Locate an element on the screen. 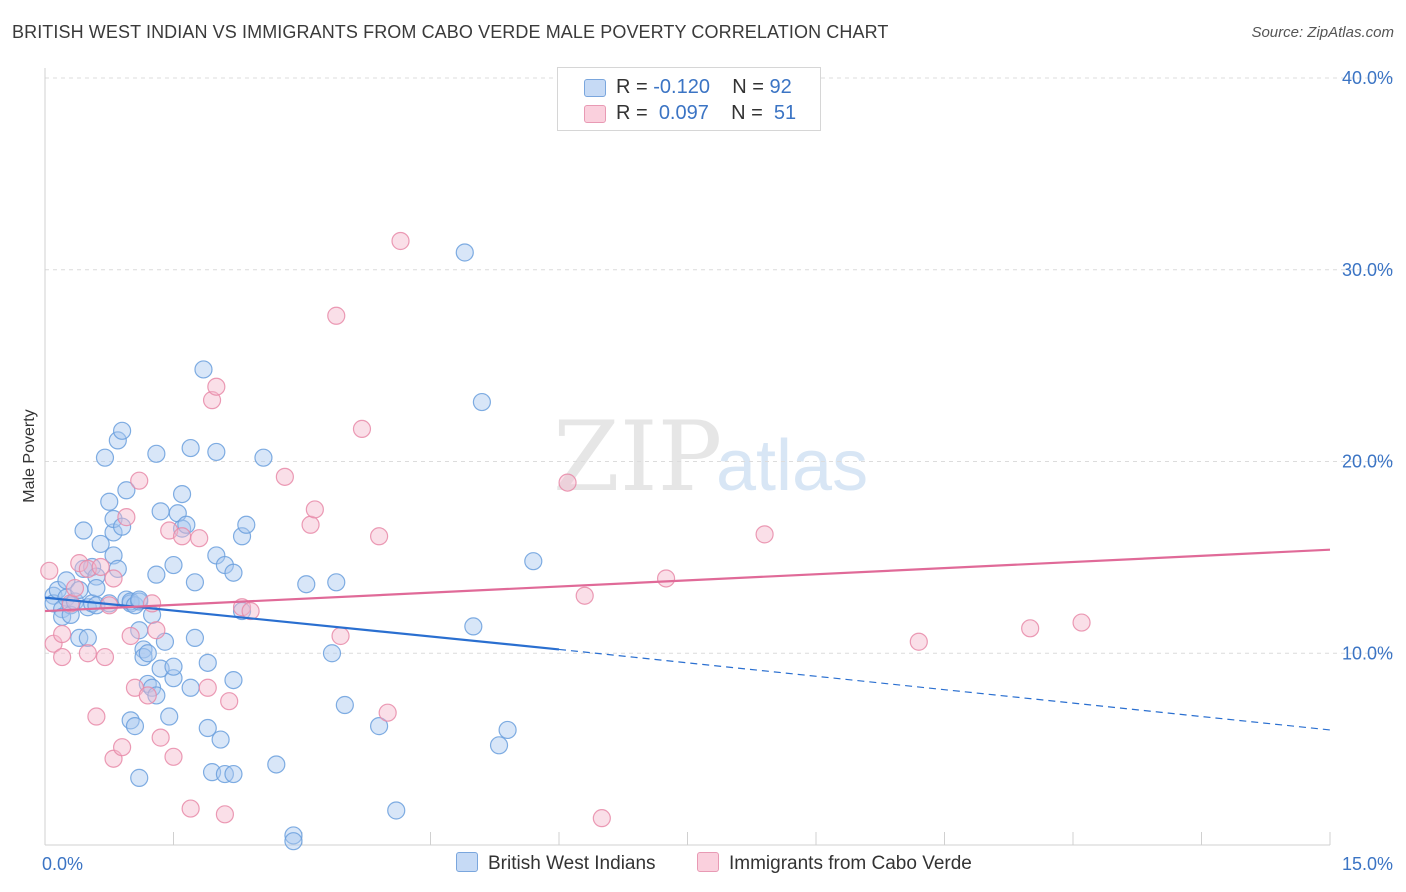 This screenshot has width=1406, height=892. y-tick-label: 20.0% is located at coordinates (1367, 462).